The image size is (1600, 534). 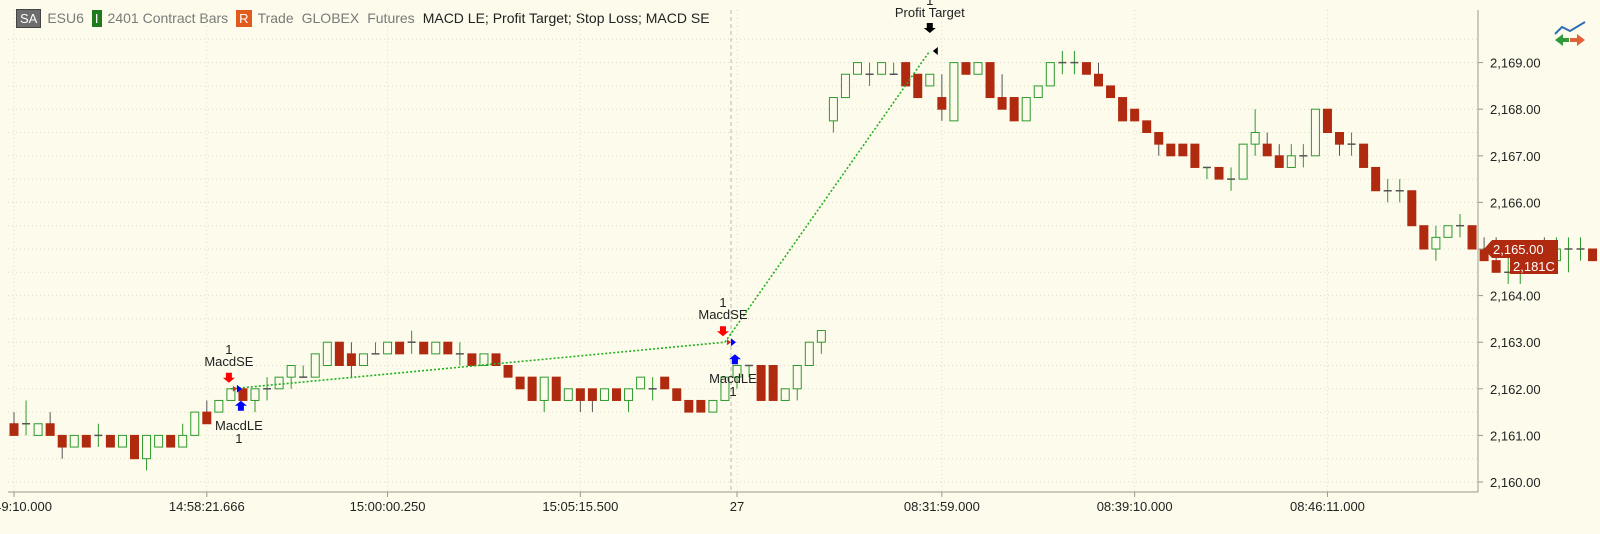 What do you see at coordinates (228, 349) in the screenshot?
I see `signal-qty: 1` at bounding box center [228, 349].